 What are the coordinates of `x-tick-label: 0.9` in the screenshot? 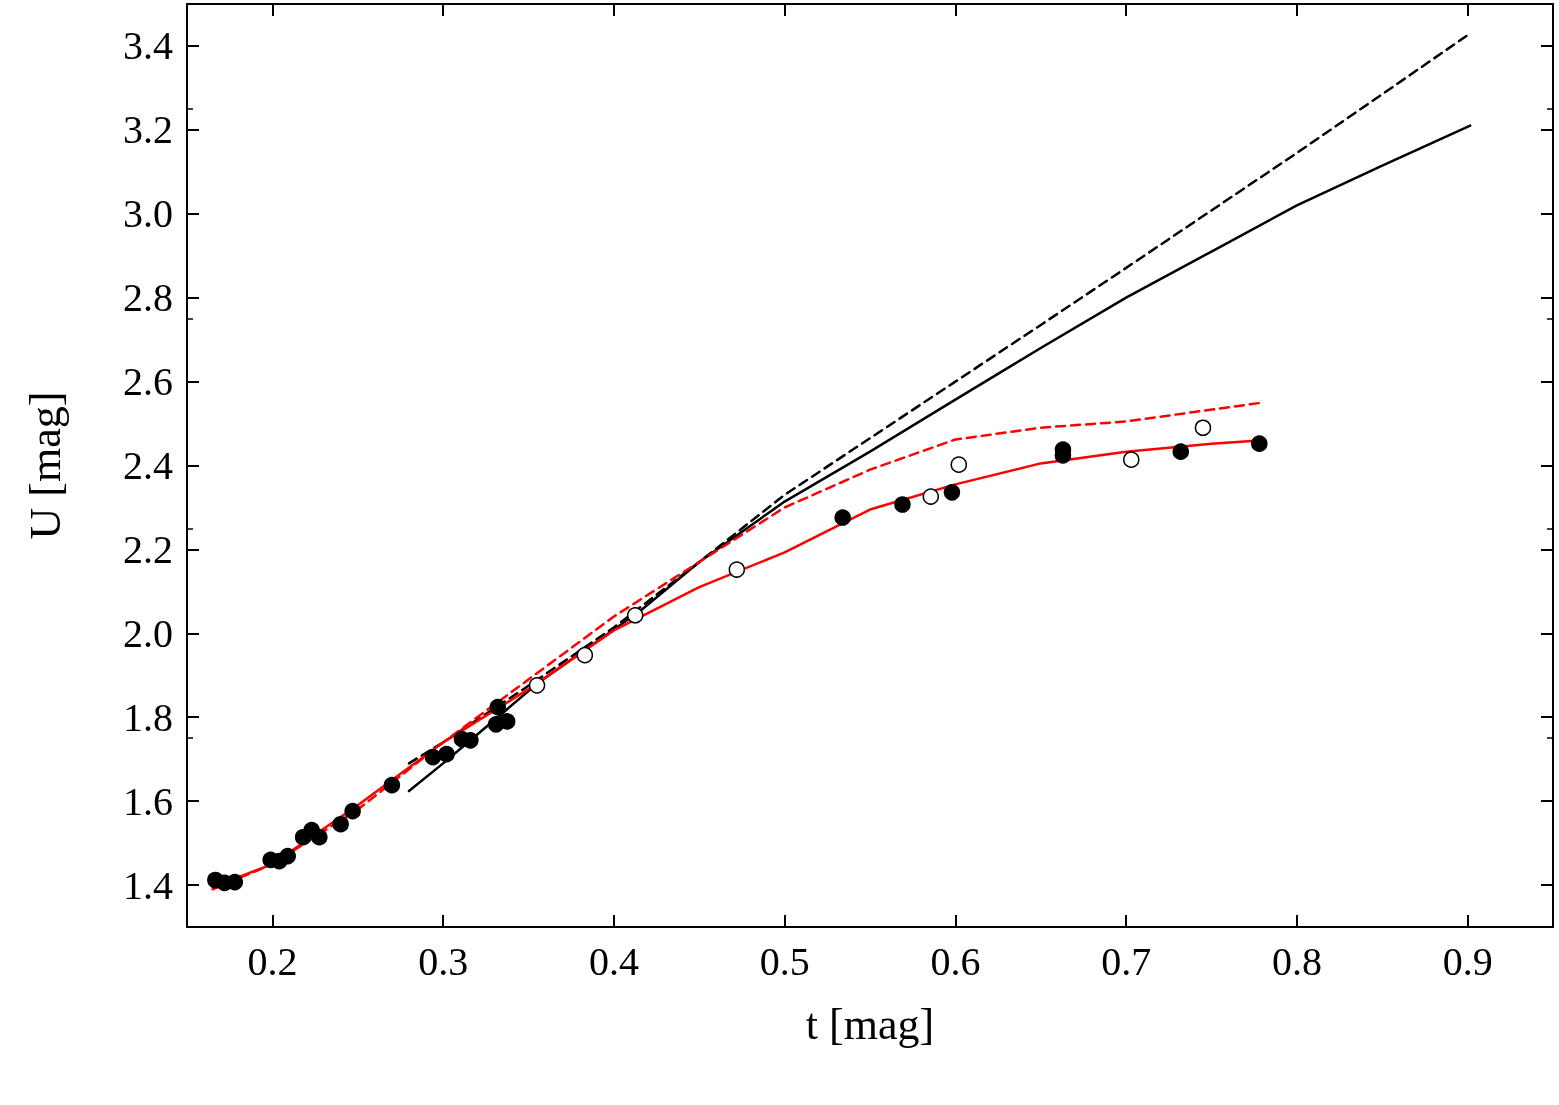 It's located at (1467, 961).